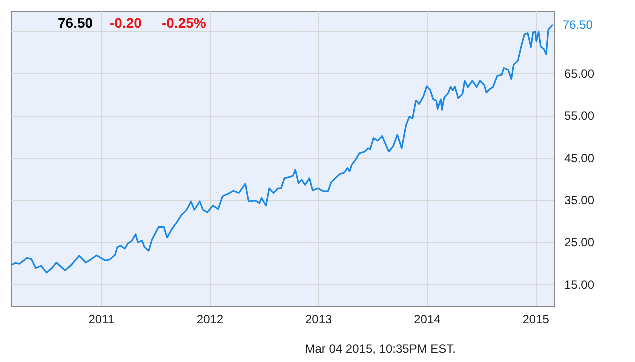 The height and width of the screenshot is (362, 635). Describe the element at coordinates (579, 243) in the screenshot. I see `y-tick-label: 25.00` at that location.